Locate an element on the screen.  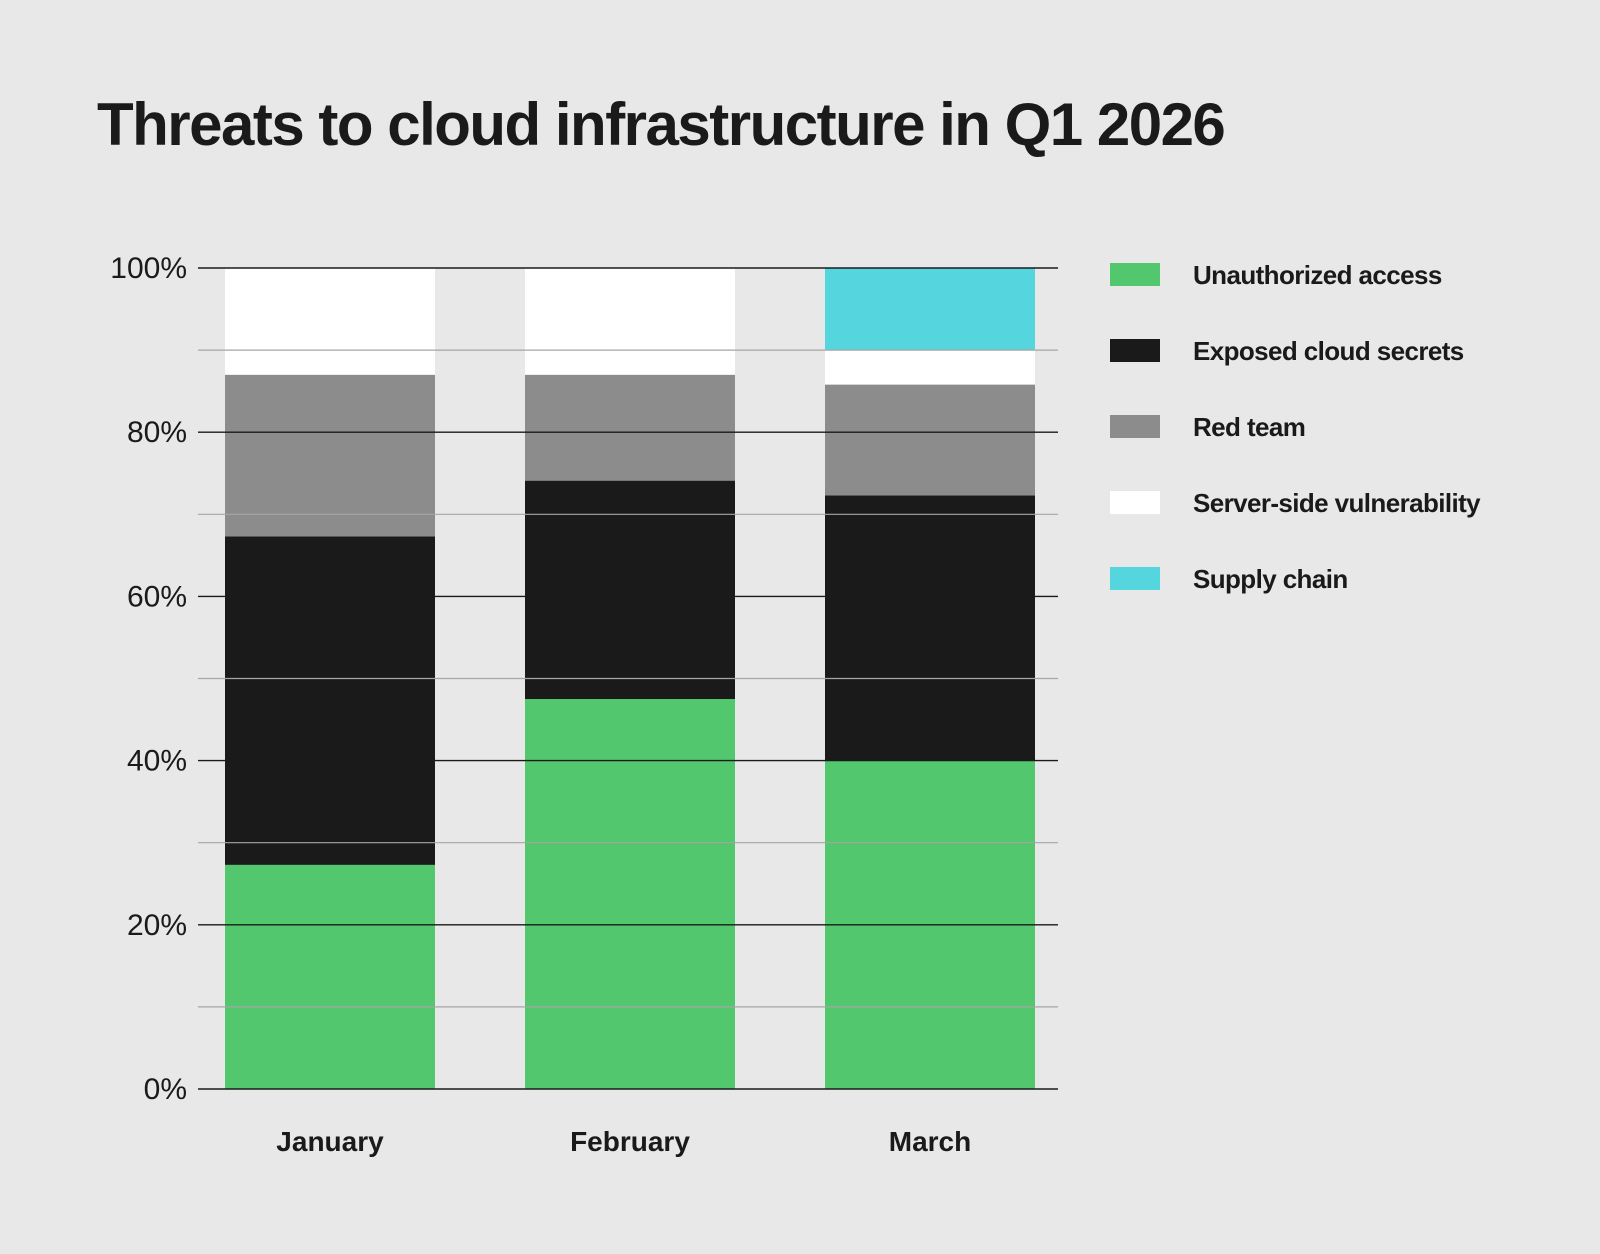
legend-label: Supply chain is located at coordinates (1270, 579).